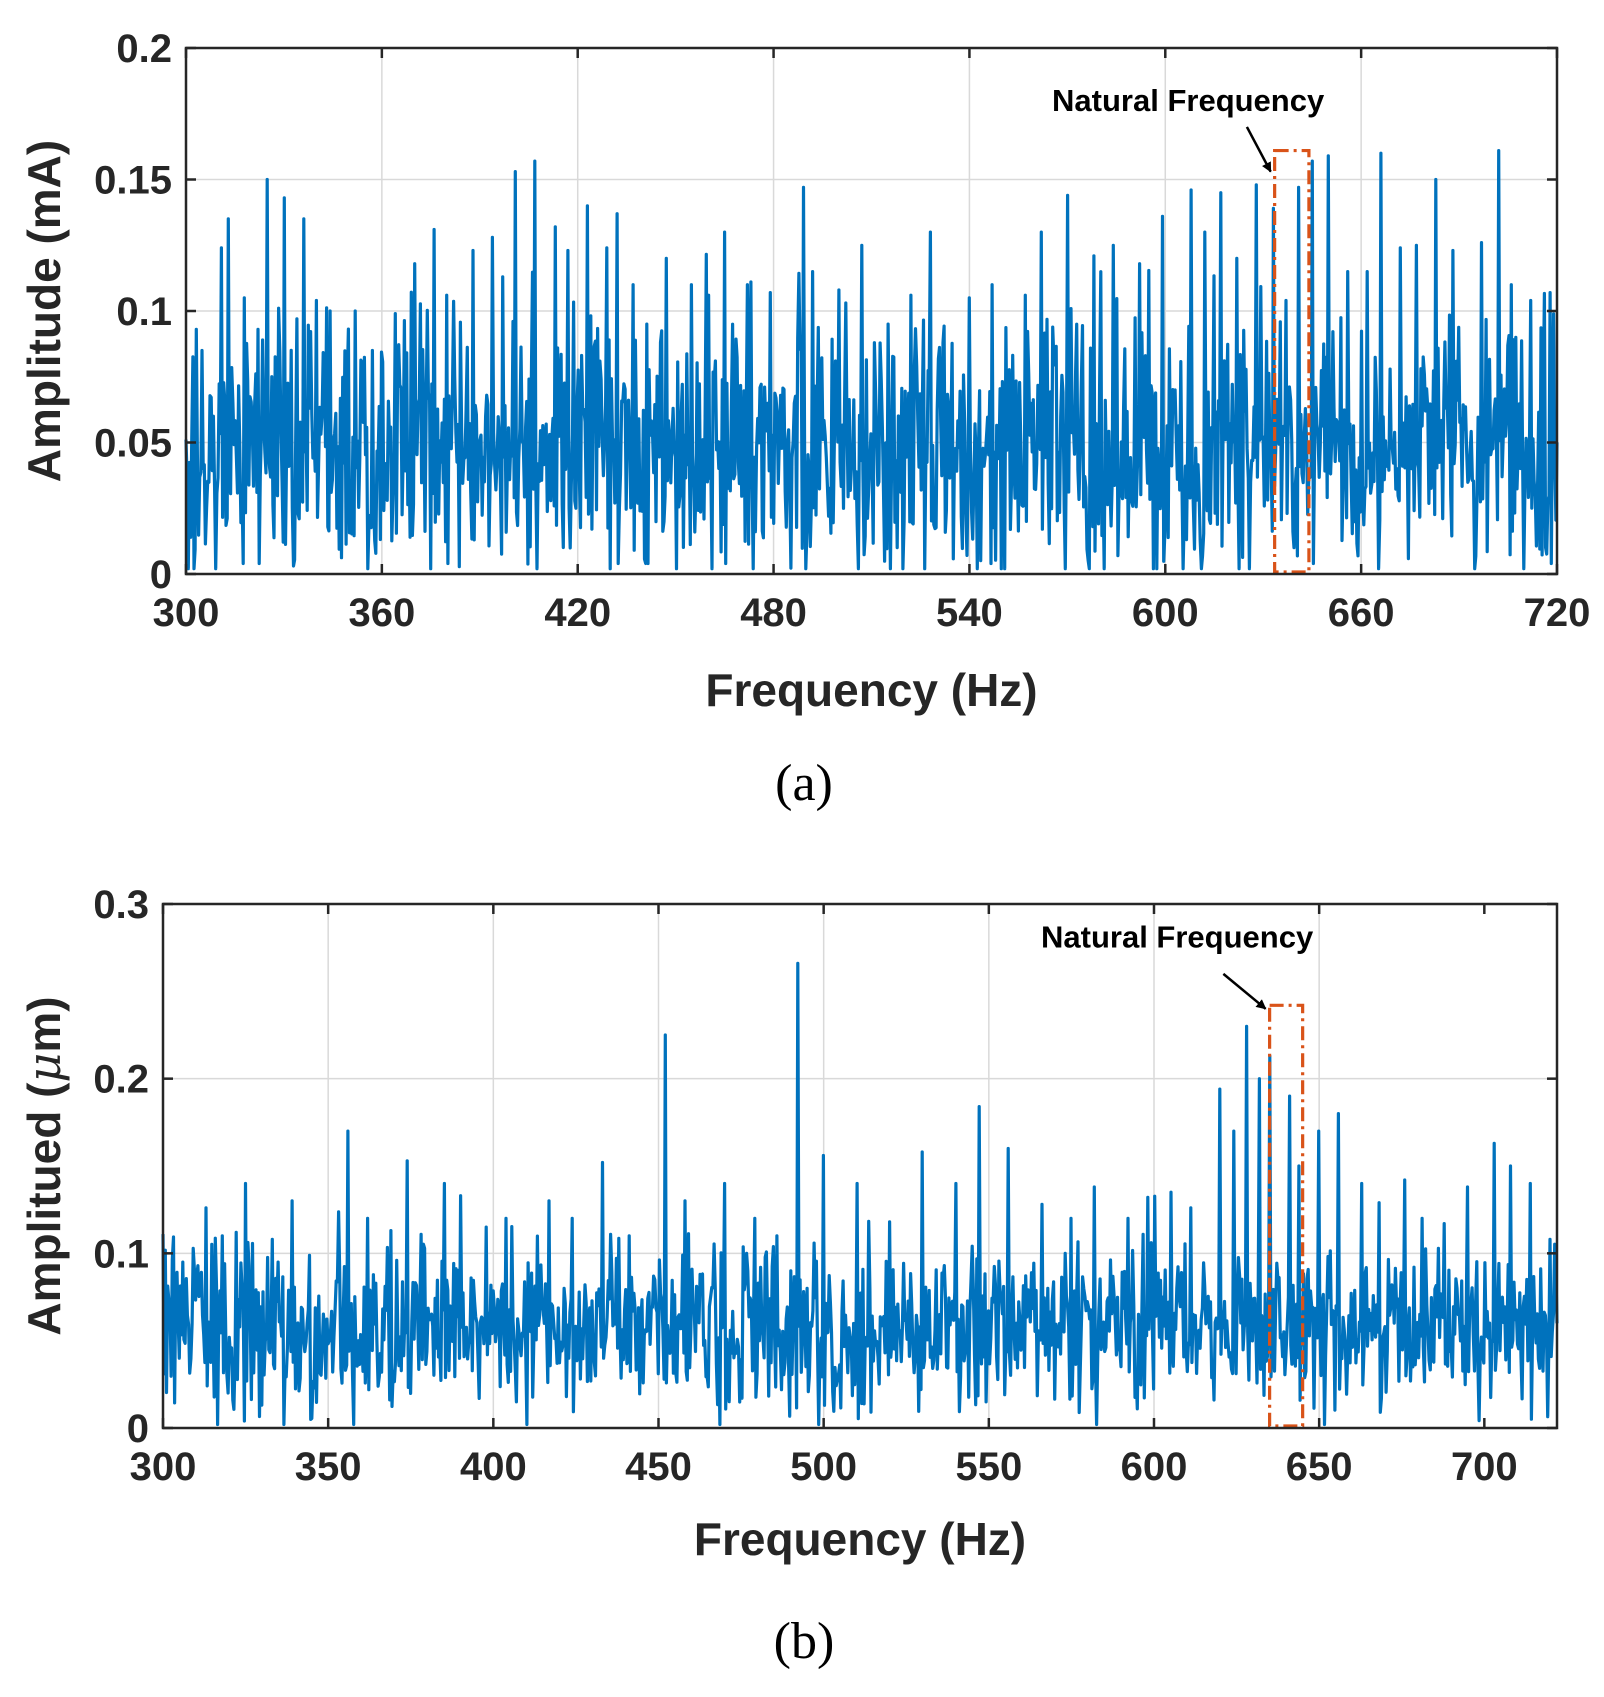 The height and width of the screenshot is (1697, 1604). I want to click on chart-a-y-axis-label: Amplitude (mA), so click(44, 311).